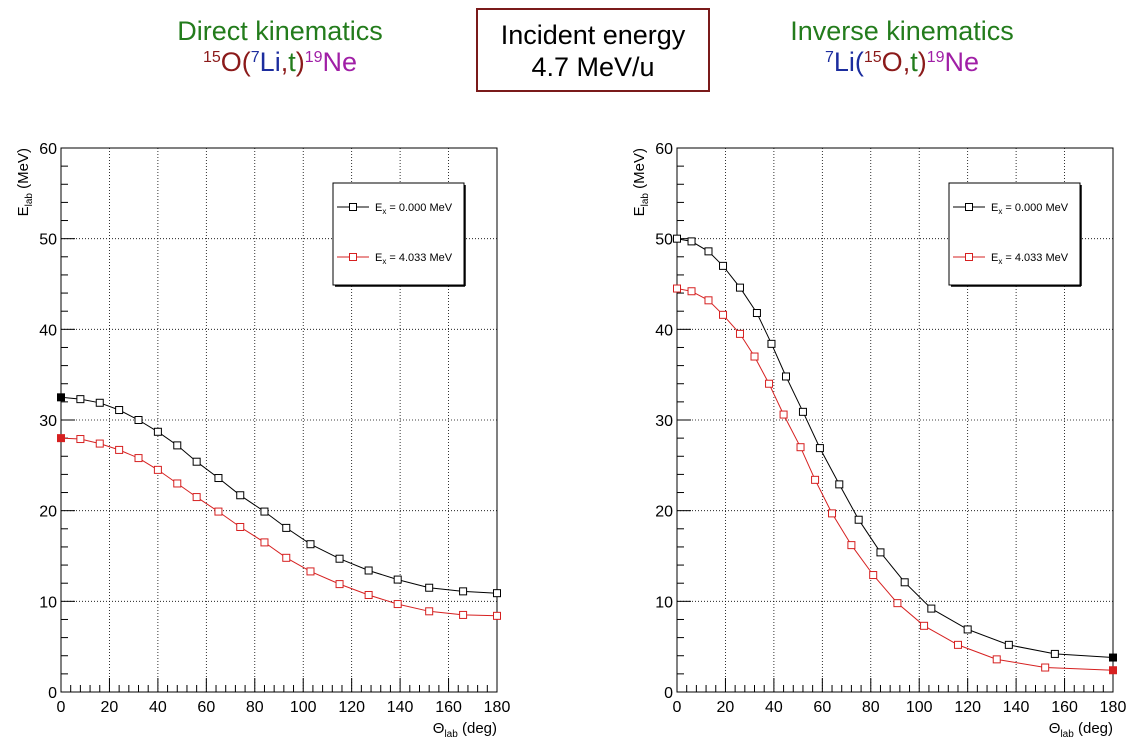  Describe the element at coordinates (414, 209) in the screenshot. I see `legend-entry-label: Ex = 0.000 MeV` at that location.